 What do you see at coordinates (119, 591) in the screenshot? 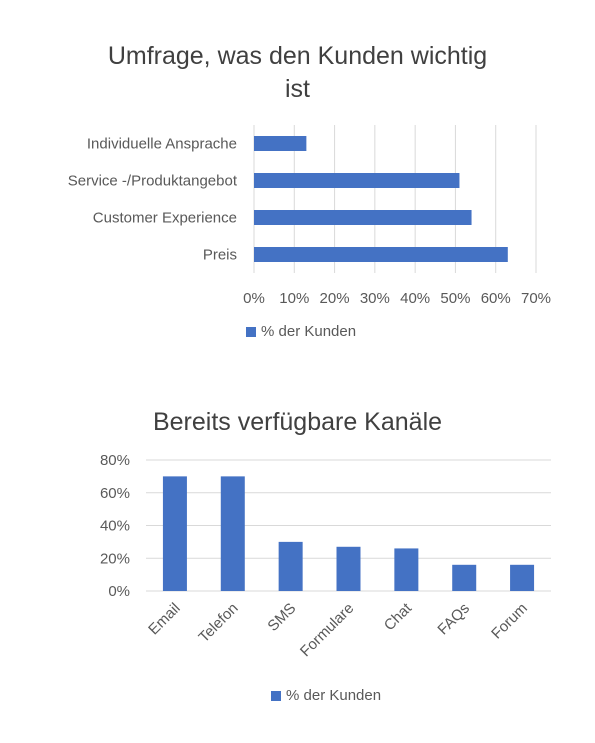
I see `y-tick-label: 0%` at bounding box center [119, 591].